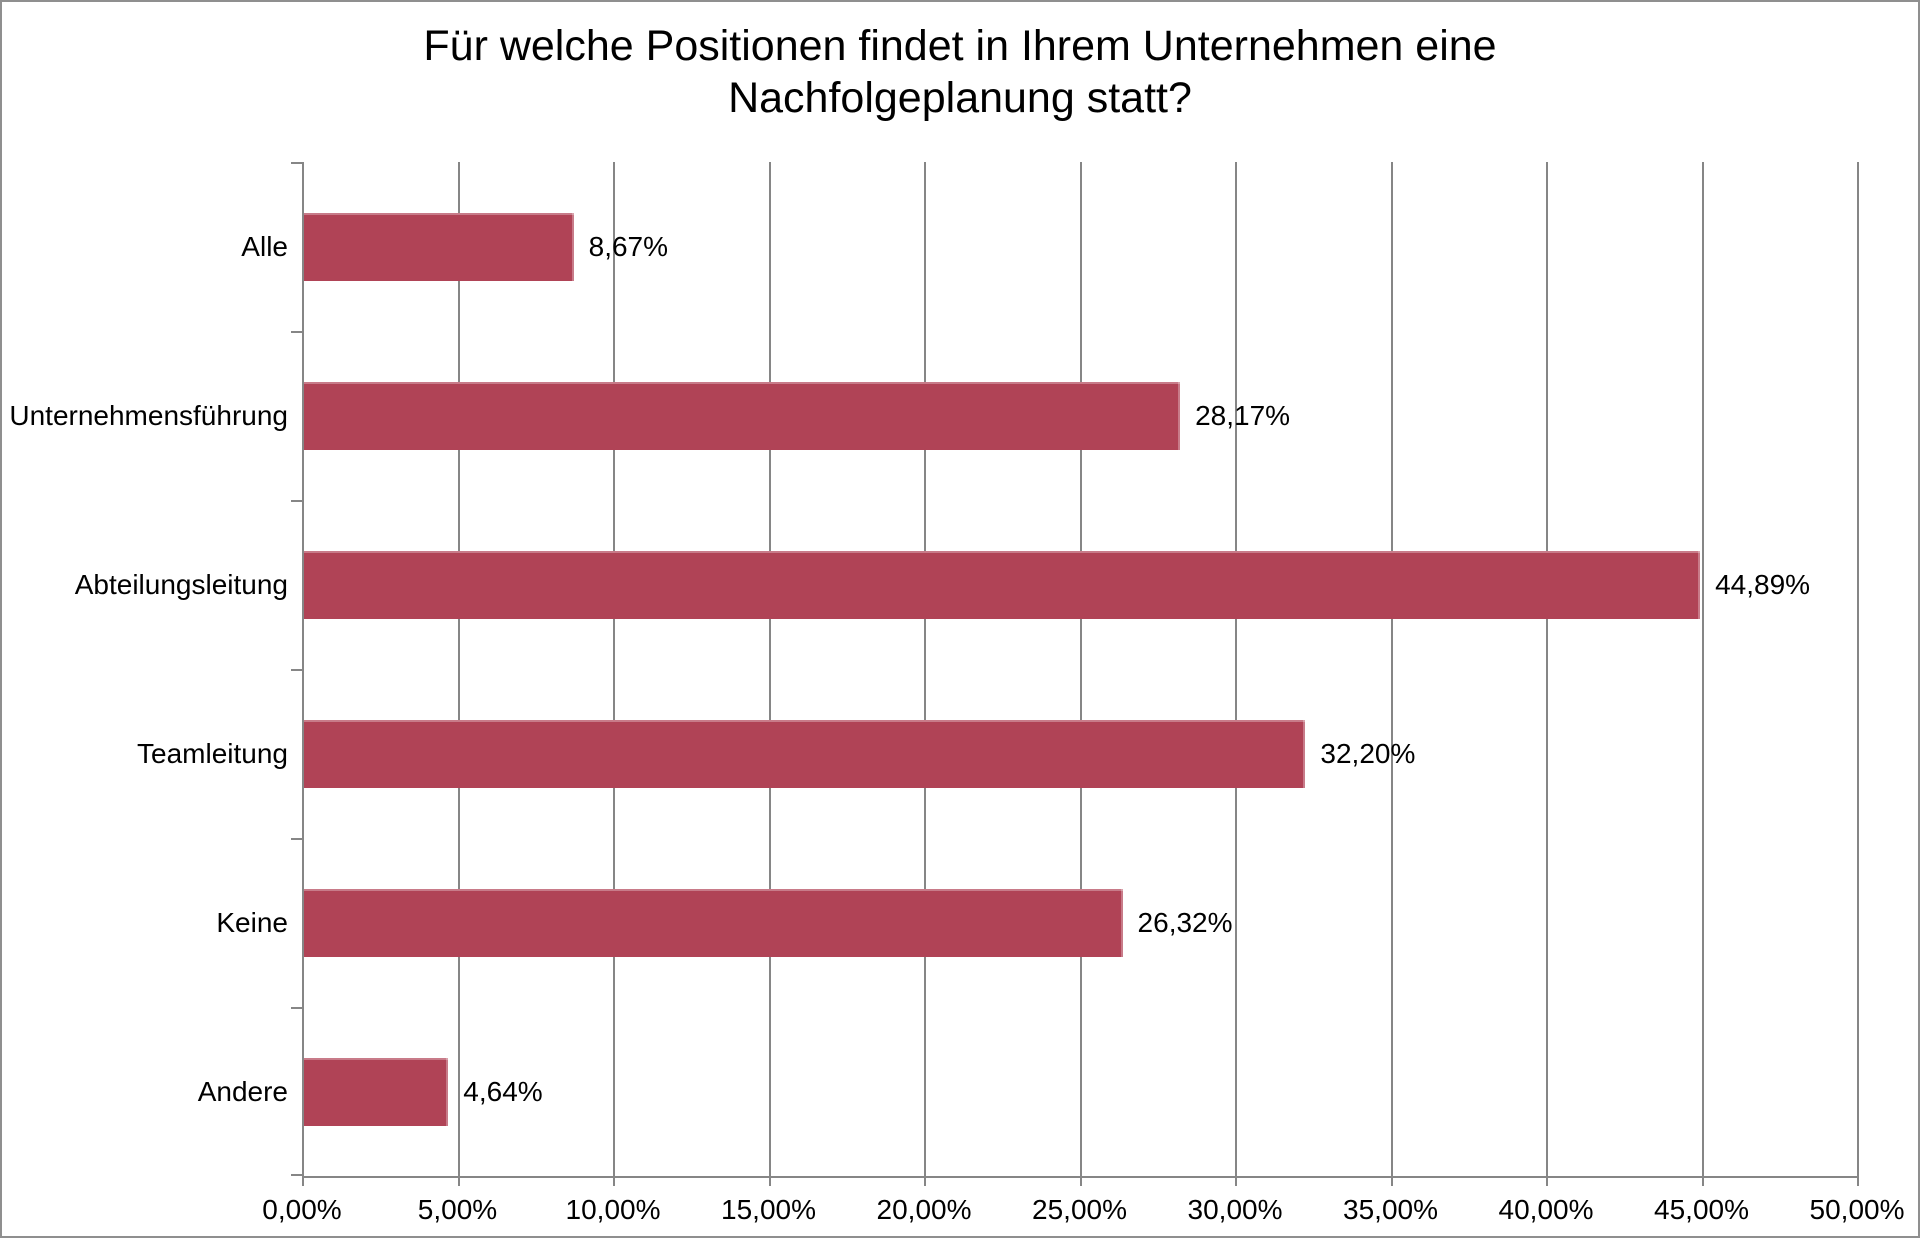 The width and height of the screenshot is (1920, 1238). What do you see at coordinates (768, 1209) in the screenshot?
I see `x-axis-tick-label: 15,00%` at bounding box center [768, 1209].